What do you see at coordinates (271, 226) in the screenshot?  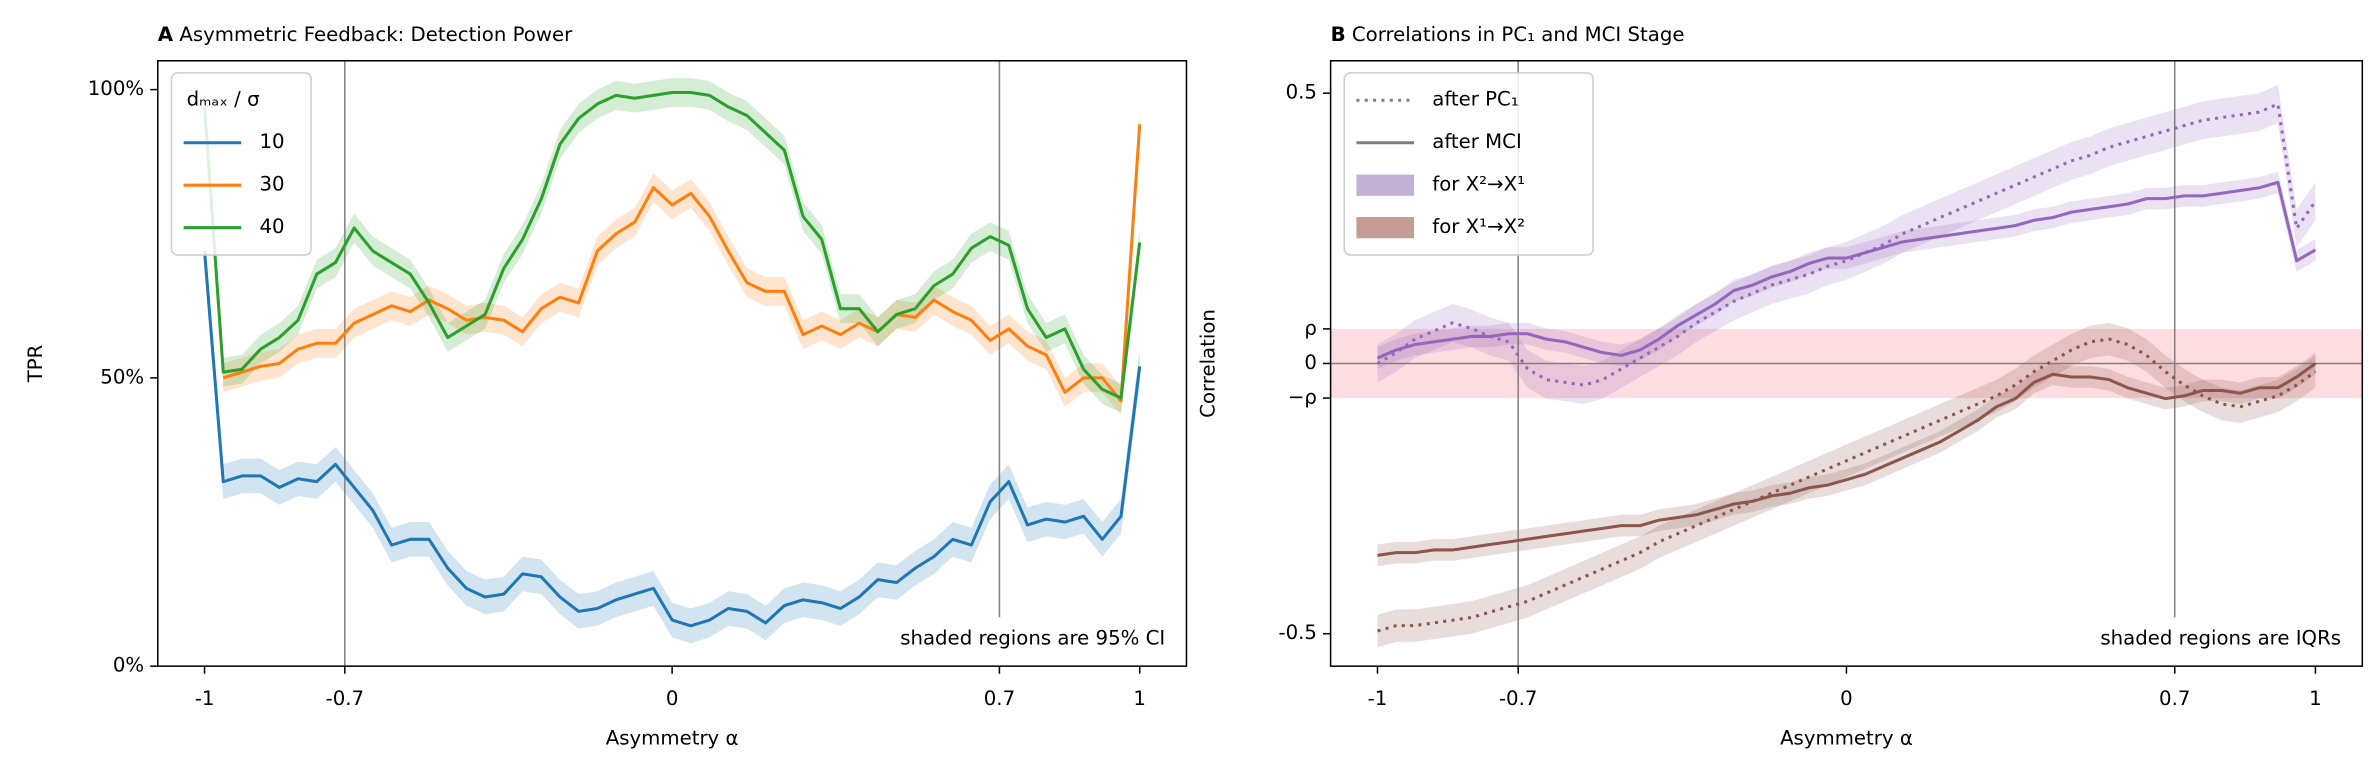 I see `legend-label: 40` at bounding box center [271, 226].